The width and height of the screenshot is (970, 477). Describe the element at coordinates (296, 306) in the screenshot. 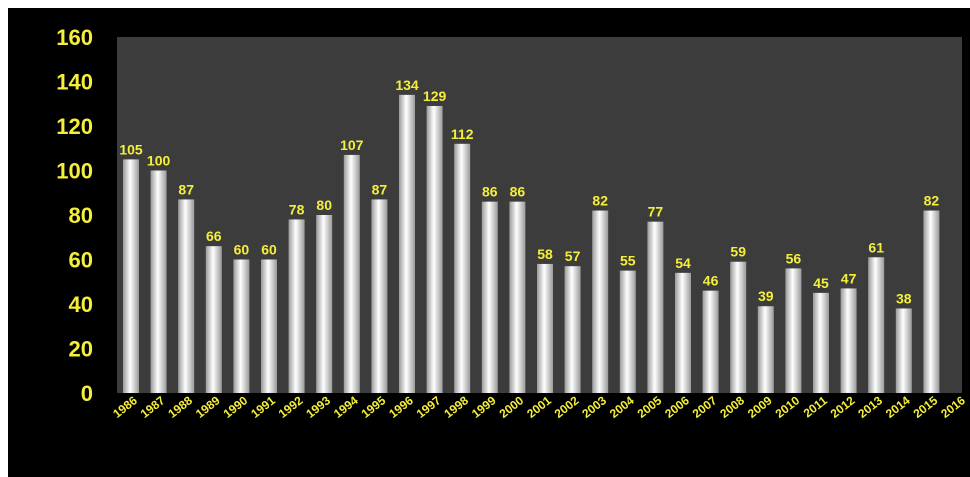

I see `bar-1992` at that location.